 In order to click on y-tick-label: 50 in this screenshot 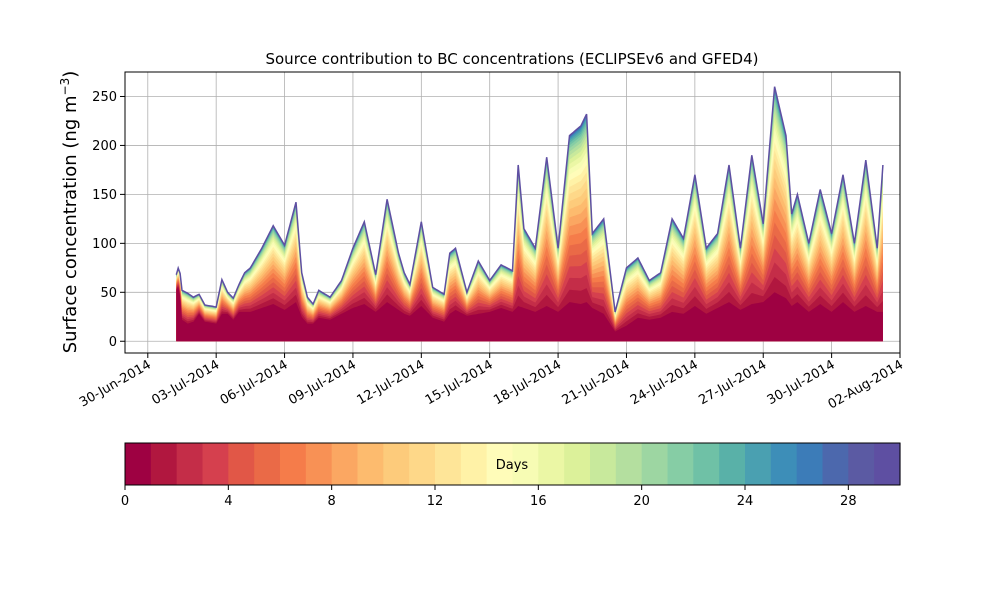, I will do `click(108, 293)`.